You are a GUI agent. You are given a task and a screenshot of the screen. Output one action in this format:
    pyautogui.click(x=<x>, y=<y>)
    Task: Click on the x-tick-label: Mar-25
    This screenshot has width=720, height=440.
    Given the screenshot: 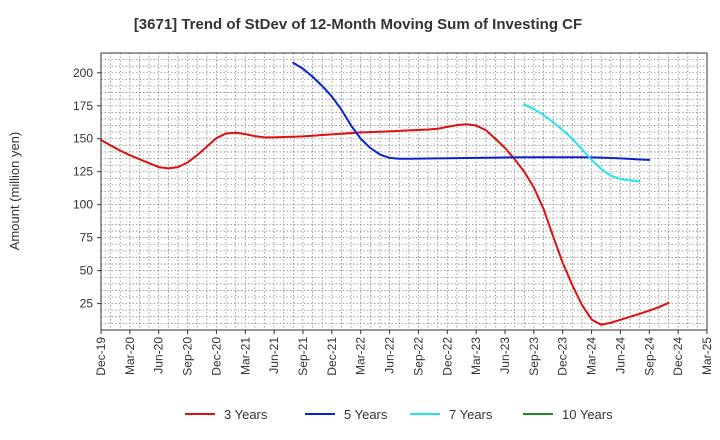 What is the action you would take?
    pyautogui.click(x=707, y=356)
    